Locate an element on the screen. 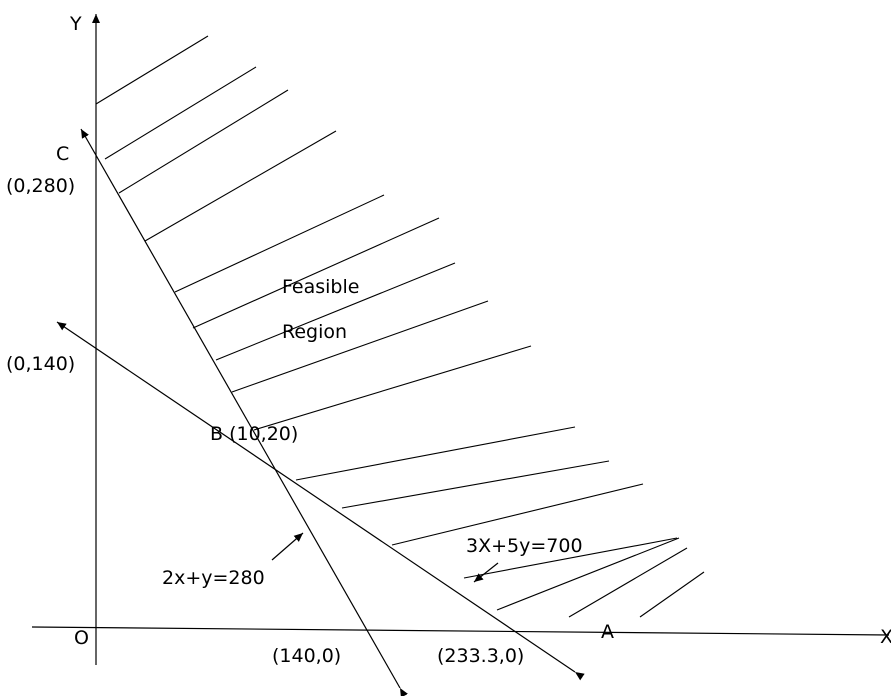 This screenshot has height=696, width=891. x-intercept-233-coord: (233.3,0) is located at coordinates (480, 656).